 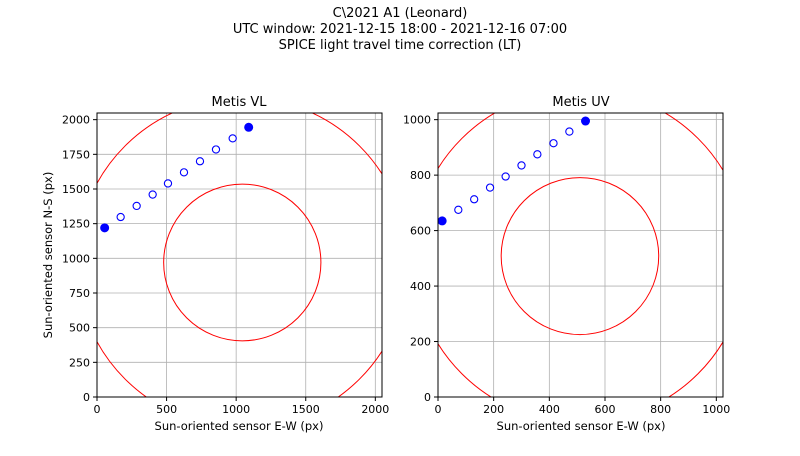 What do you see at coordinates (604, 409) in the screenshot?
I see `x-tick-label: 600` at bounding box center [604, 409].